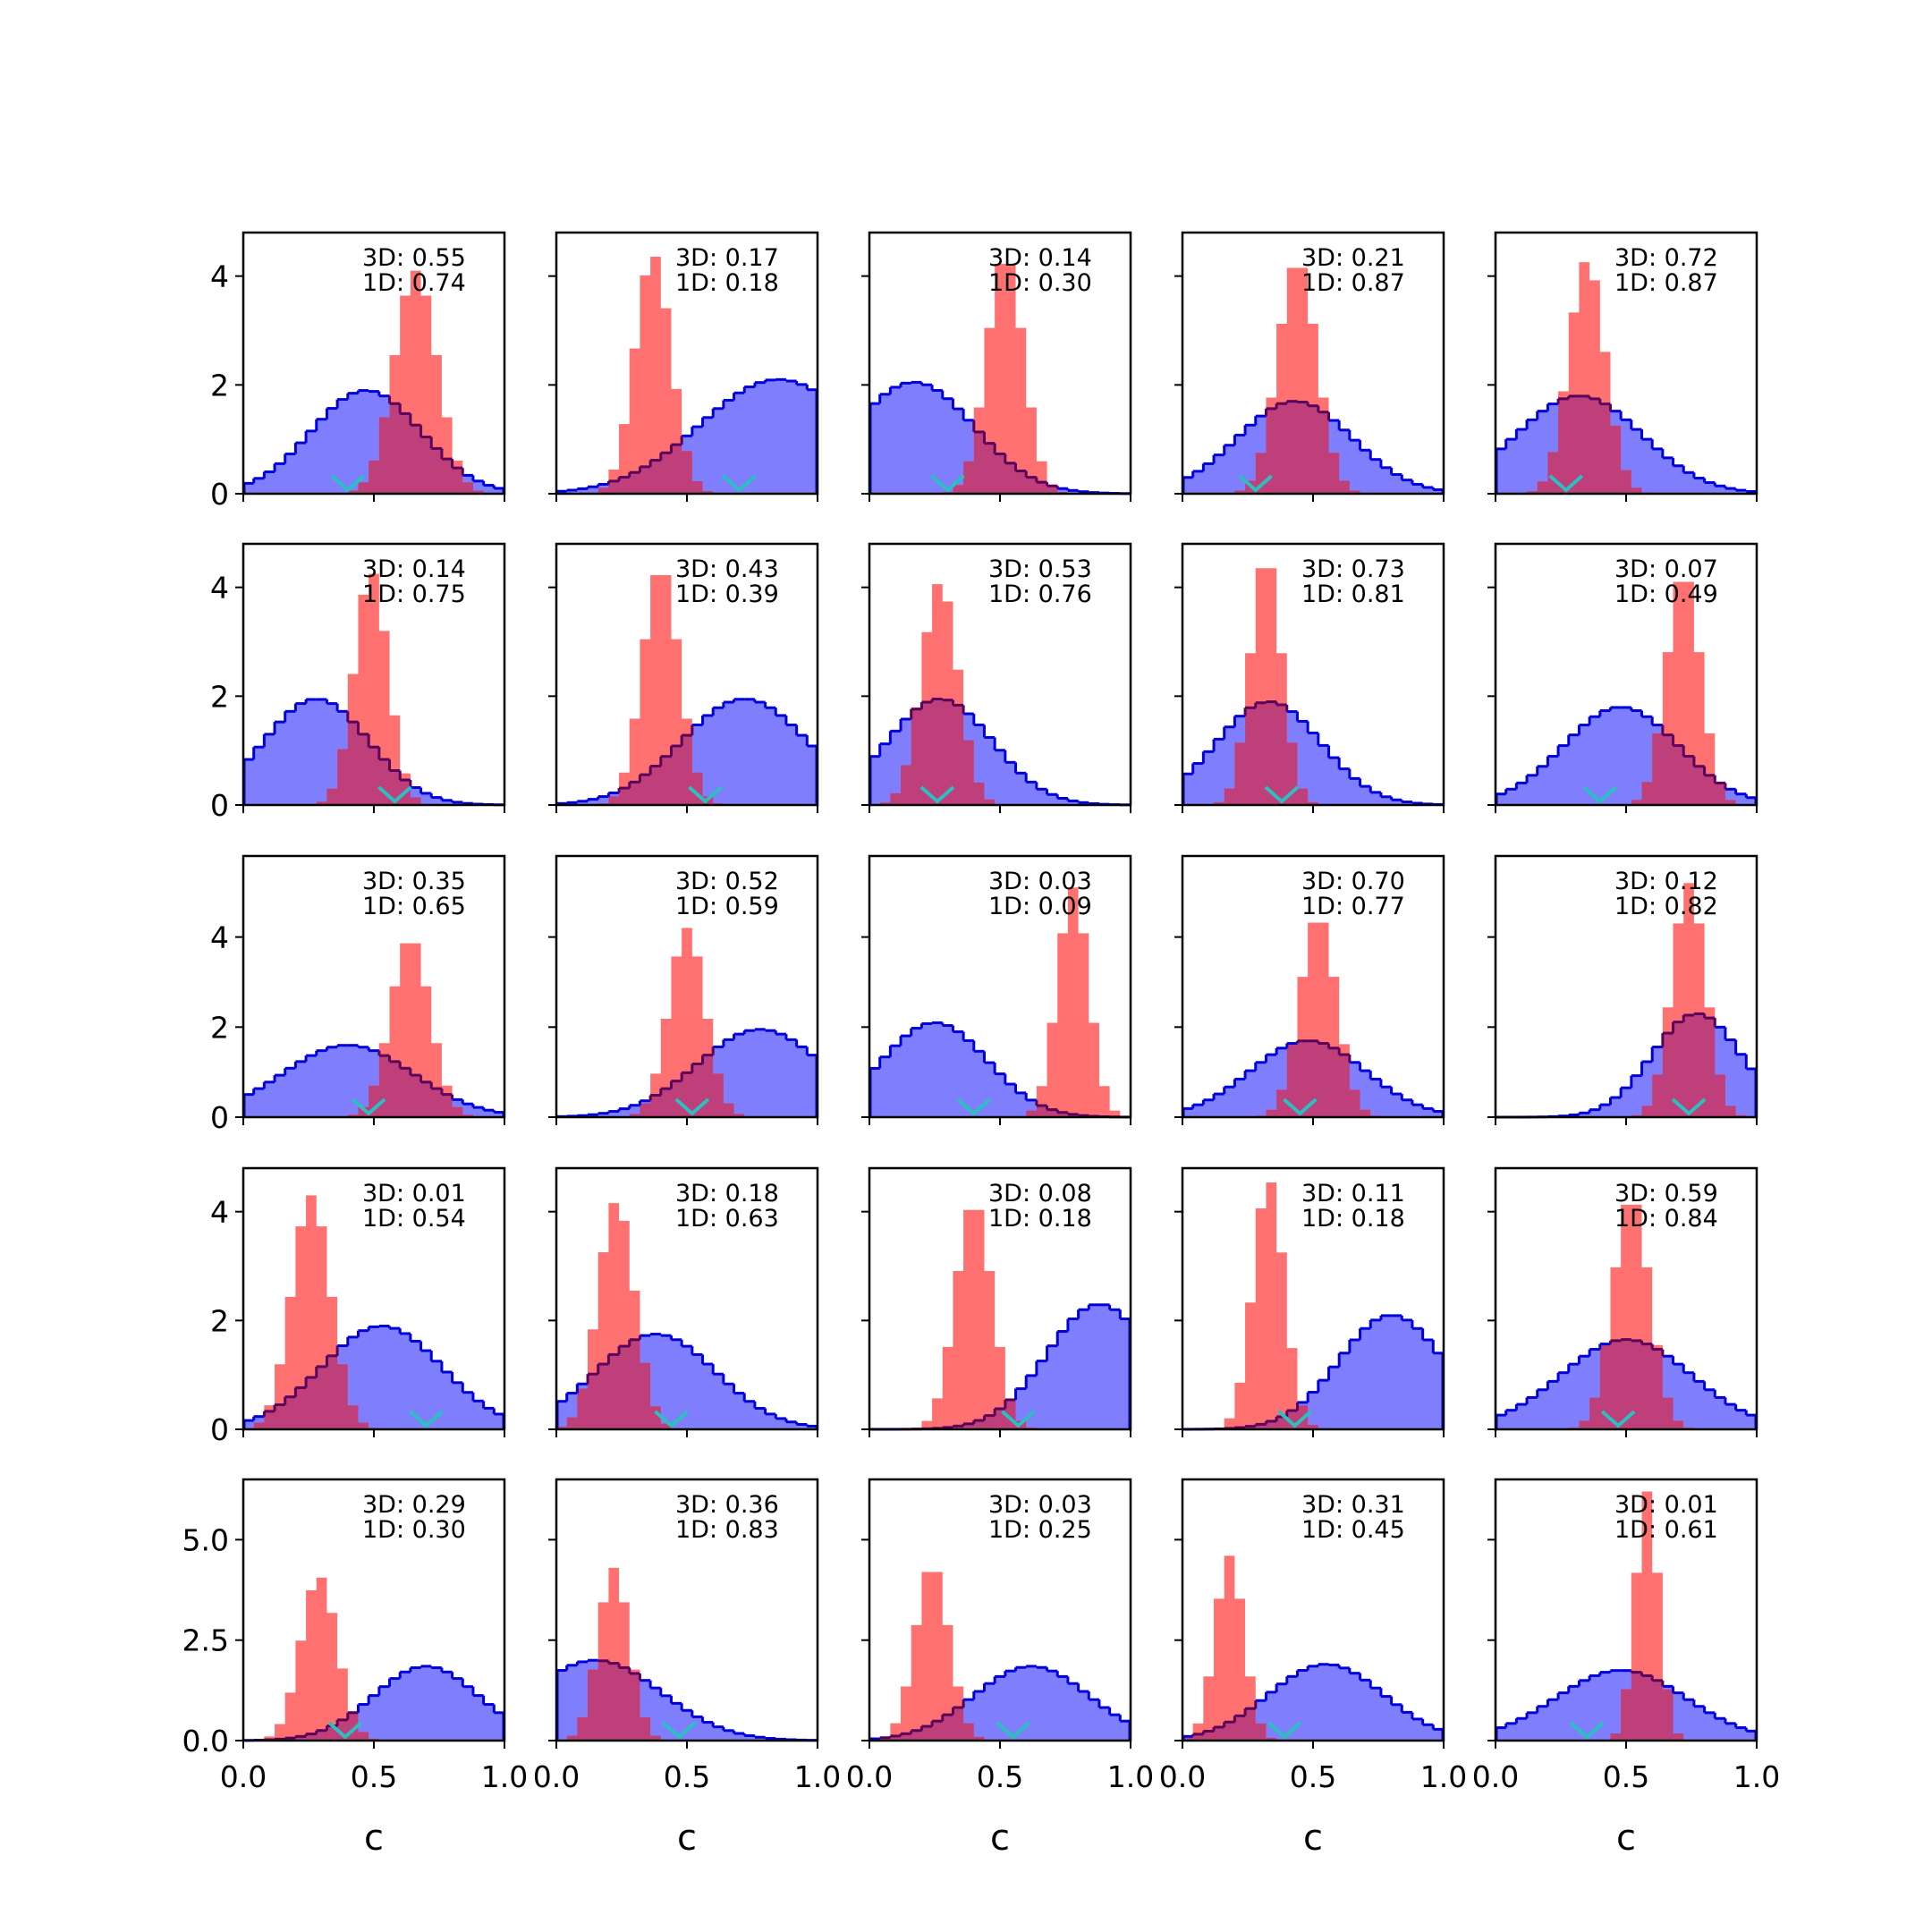 This screenshot has width=1932, height=1932. Describe the element at coordinates (414, 881) in the screenshot. I see `annotation-3d: 3D: 0.35` at that location.